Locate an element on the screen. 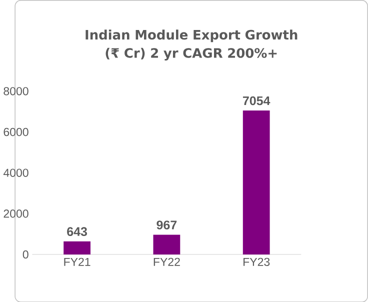  x-tick-label: FY23 is located at coordinates (257, 262).